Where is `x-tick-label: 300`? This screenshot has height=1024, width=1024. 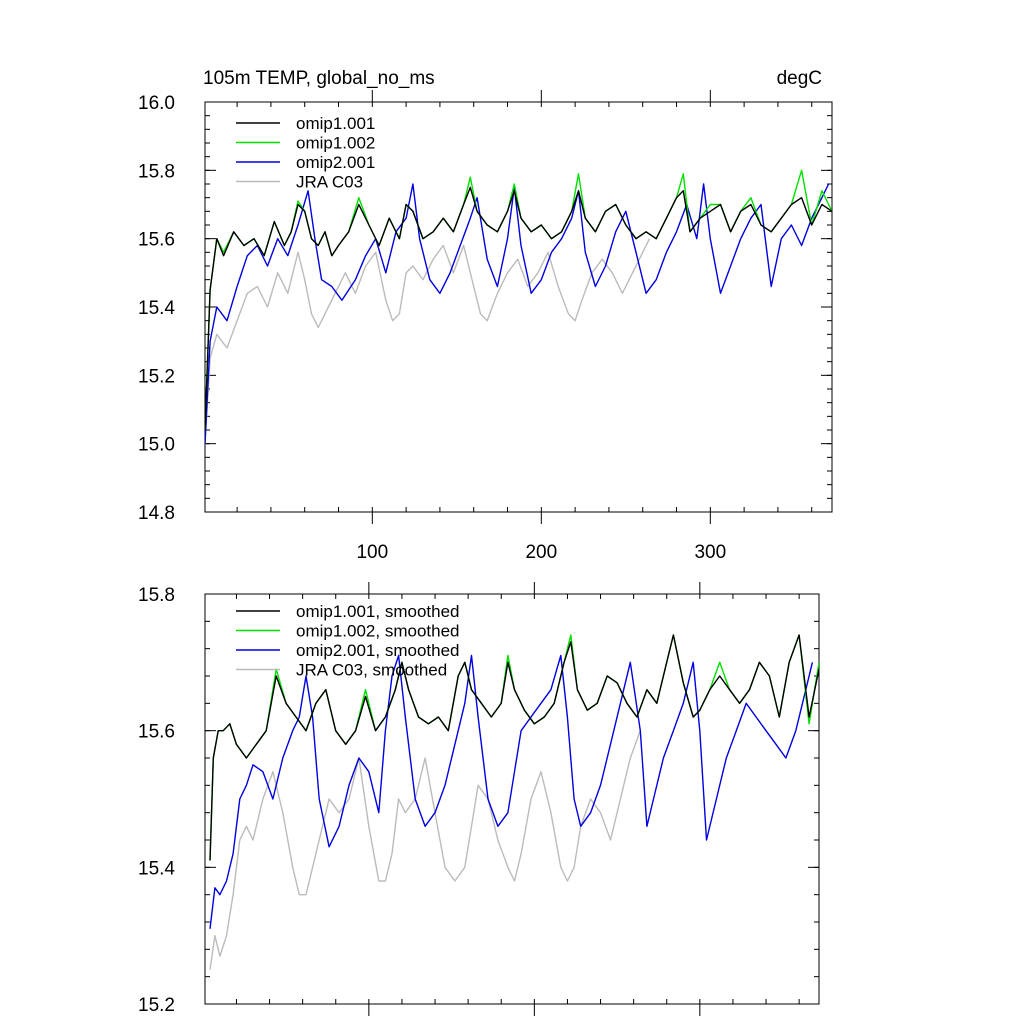
x-tick-label: 300 is located at coordinates (710, 552).